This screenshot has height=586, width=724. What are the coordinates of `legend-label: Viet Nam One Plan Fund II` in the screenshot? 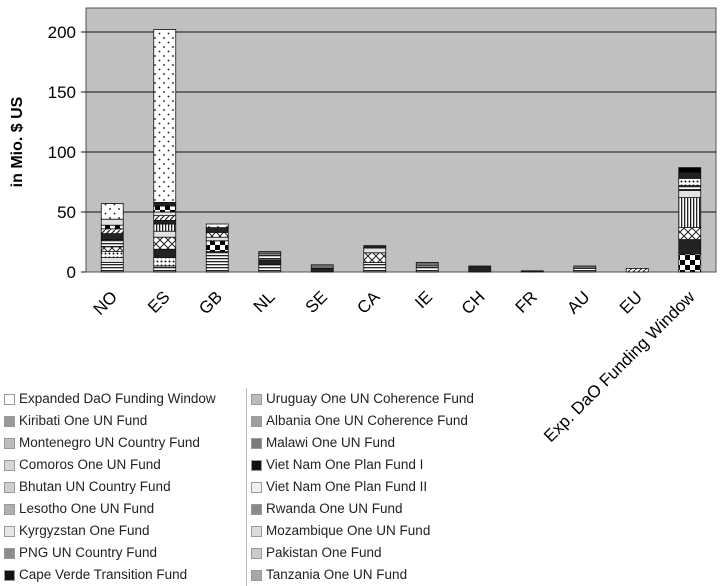 It's located at (347, 486).